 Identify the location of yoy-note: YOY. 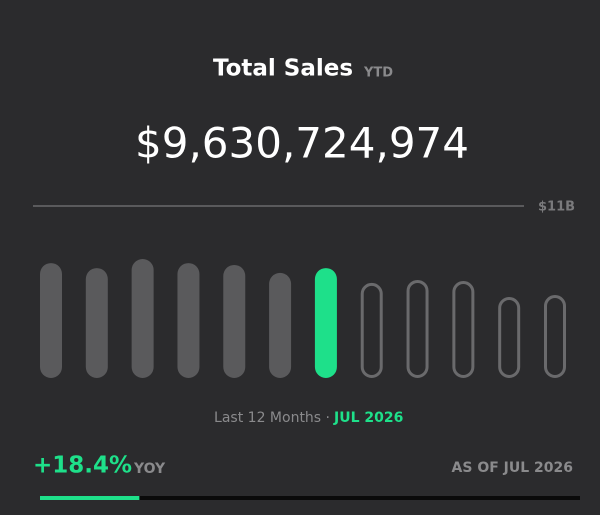
(149, 469).